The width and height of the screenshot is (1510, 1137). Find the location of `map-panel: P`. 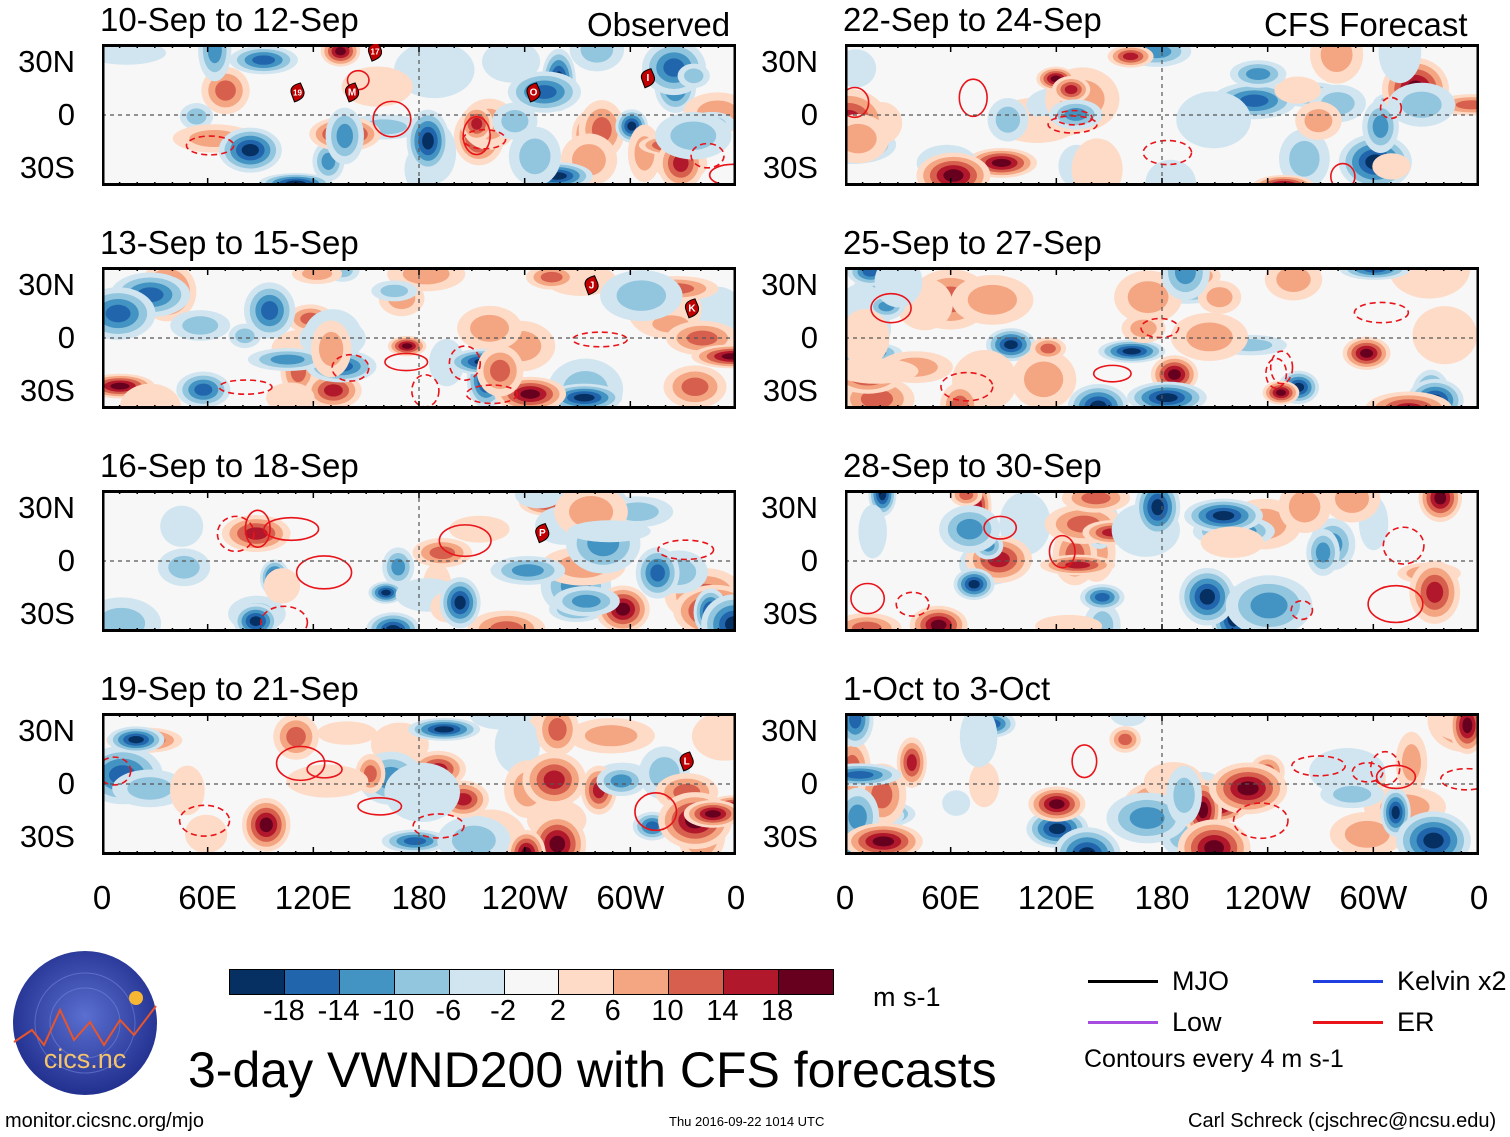

map-panel: P is located at coordinates (419, 561).